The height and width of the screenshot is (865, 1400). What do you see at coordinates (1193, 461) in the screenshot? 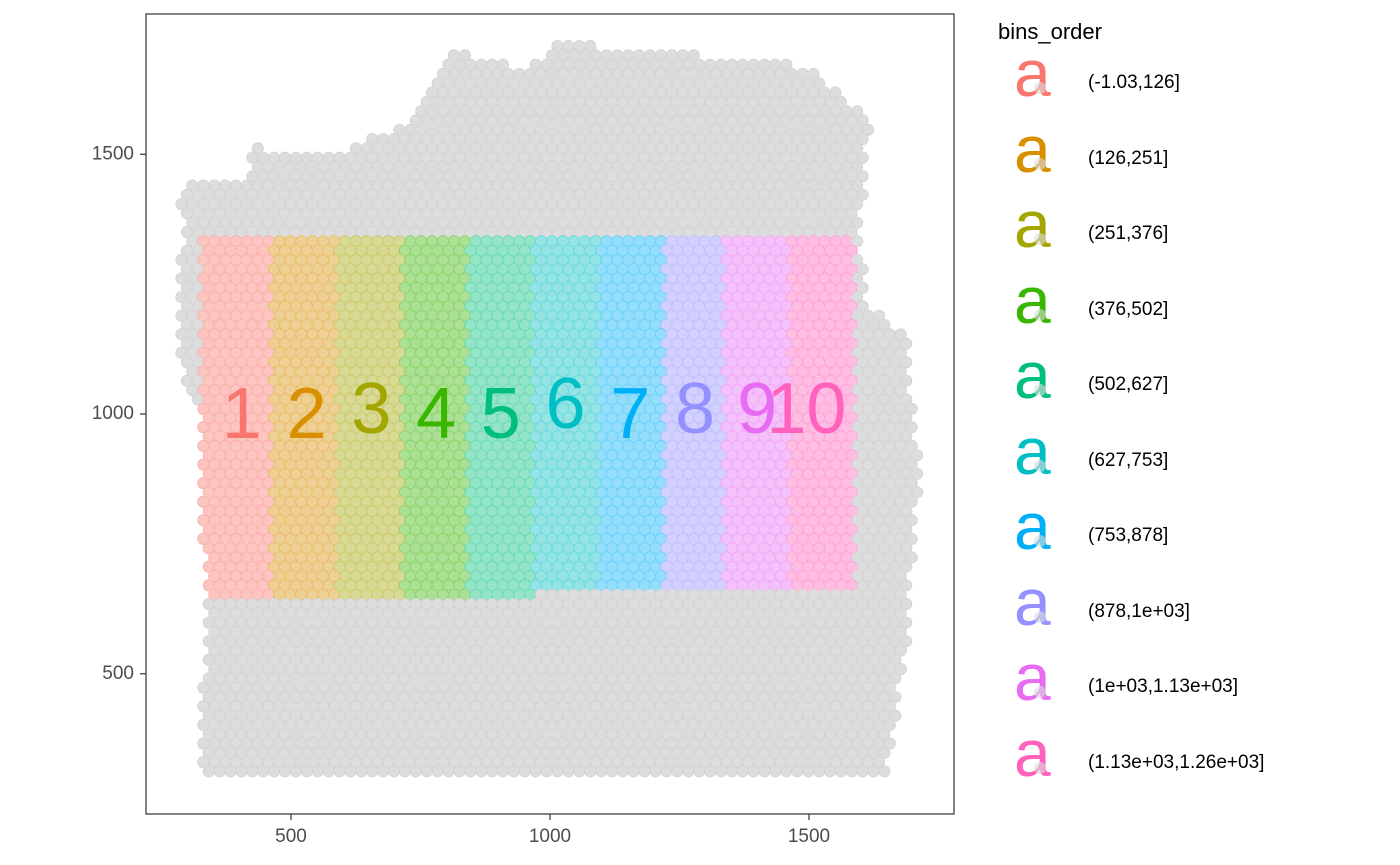
I see `legend-item: a (627,753]` at bounding box center [1193, 461].